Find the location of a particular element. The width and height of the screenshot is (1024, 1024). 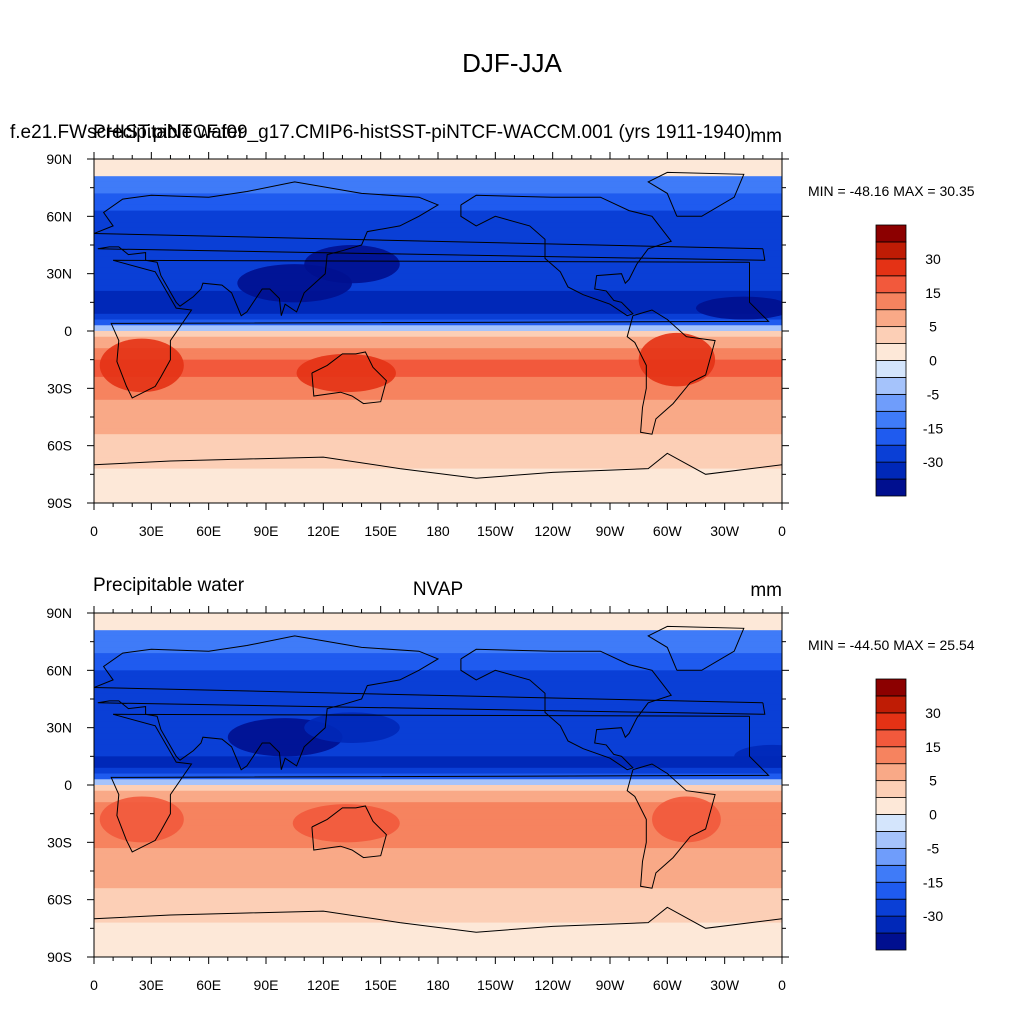

colorbar-label: 30 is located at coordinates (933, 713).